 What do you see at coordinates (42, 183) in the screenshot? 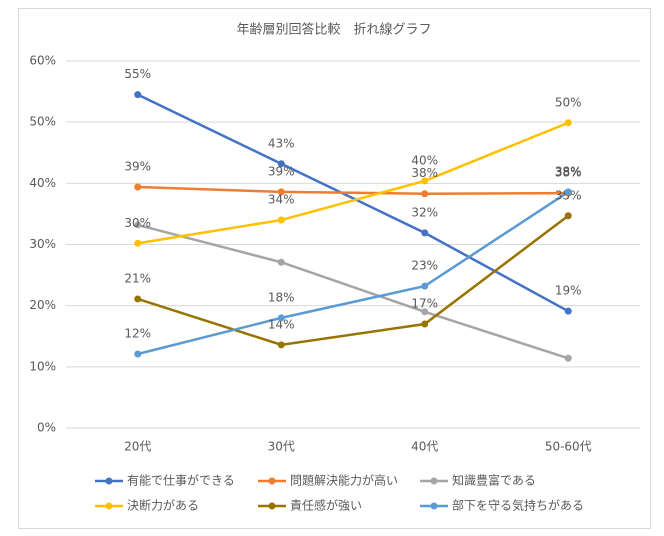
I see `y-tick-label: 40%` at bounding box center [42, 183].